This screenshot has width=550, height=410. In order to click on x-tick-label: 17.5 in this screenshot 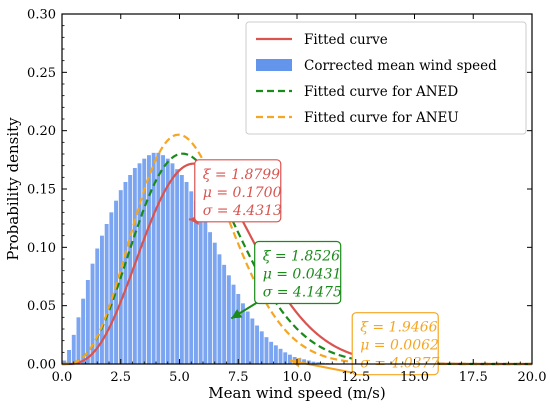, I will do `click(473, 377)`.